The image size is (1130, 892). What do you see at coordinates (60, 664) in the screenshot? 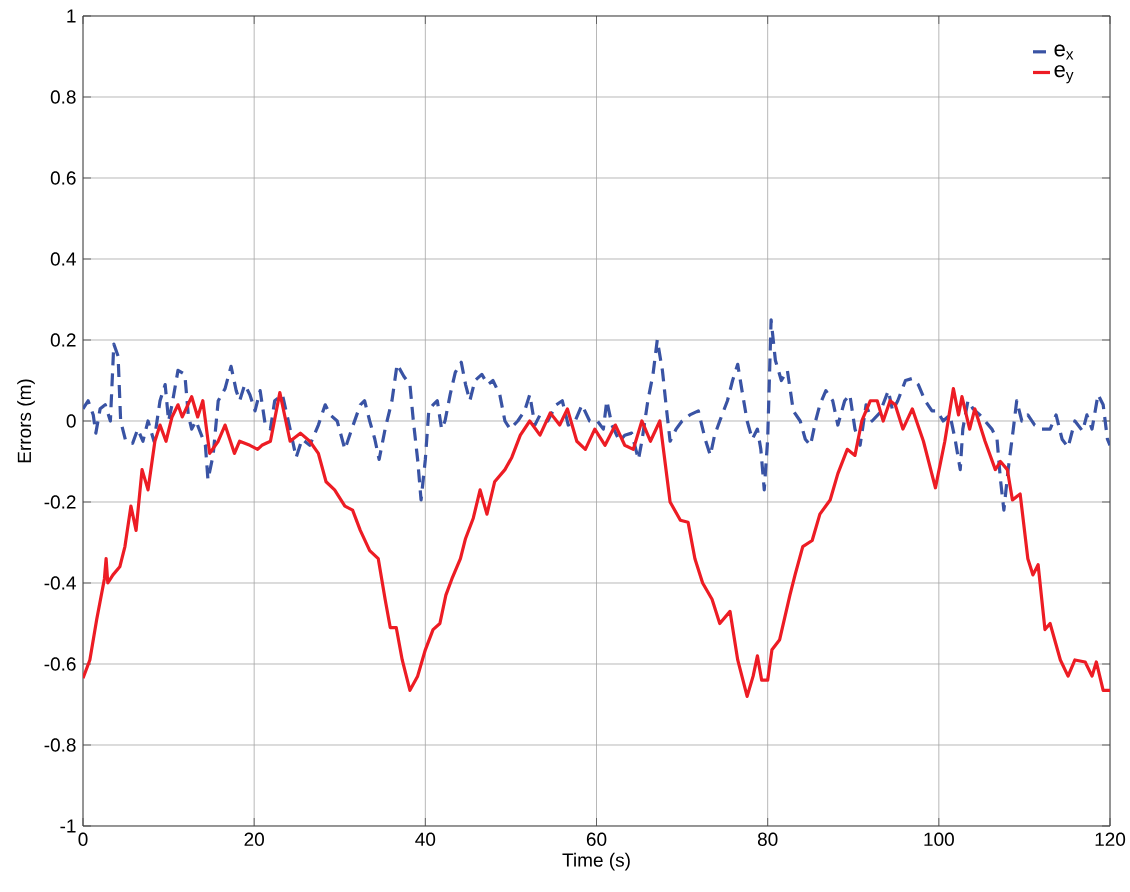
I see `y-tick-label: -0.6` at bounding box center [60, 664].